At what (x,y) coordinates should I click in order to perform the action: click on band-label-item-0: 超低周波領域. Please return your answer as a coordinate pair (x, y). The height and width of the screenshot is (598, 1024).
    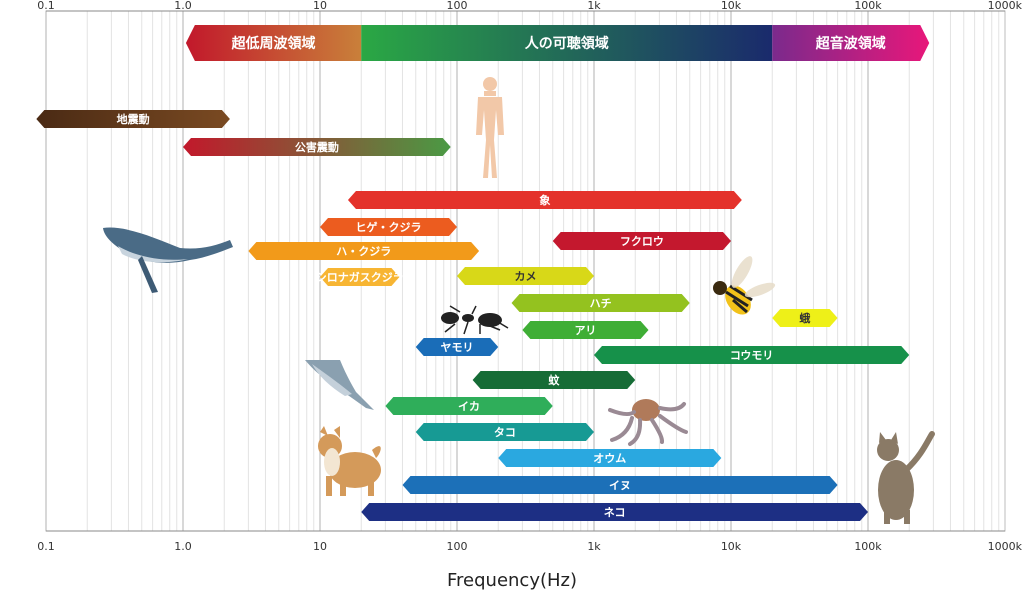
    Looking at the image, I should click on (273, 43).